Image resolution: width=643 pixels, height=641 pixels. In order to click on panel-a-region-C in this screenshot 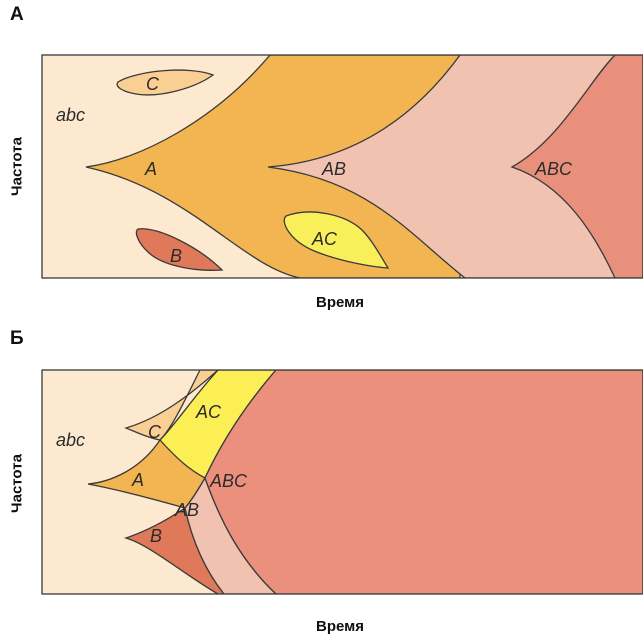, I will do `click(165, 82)`.